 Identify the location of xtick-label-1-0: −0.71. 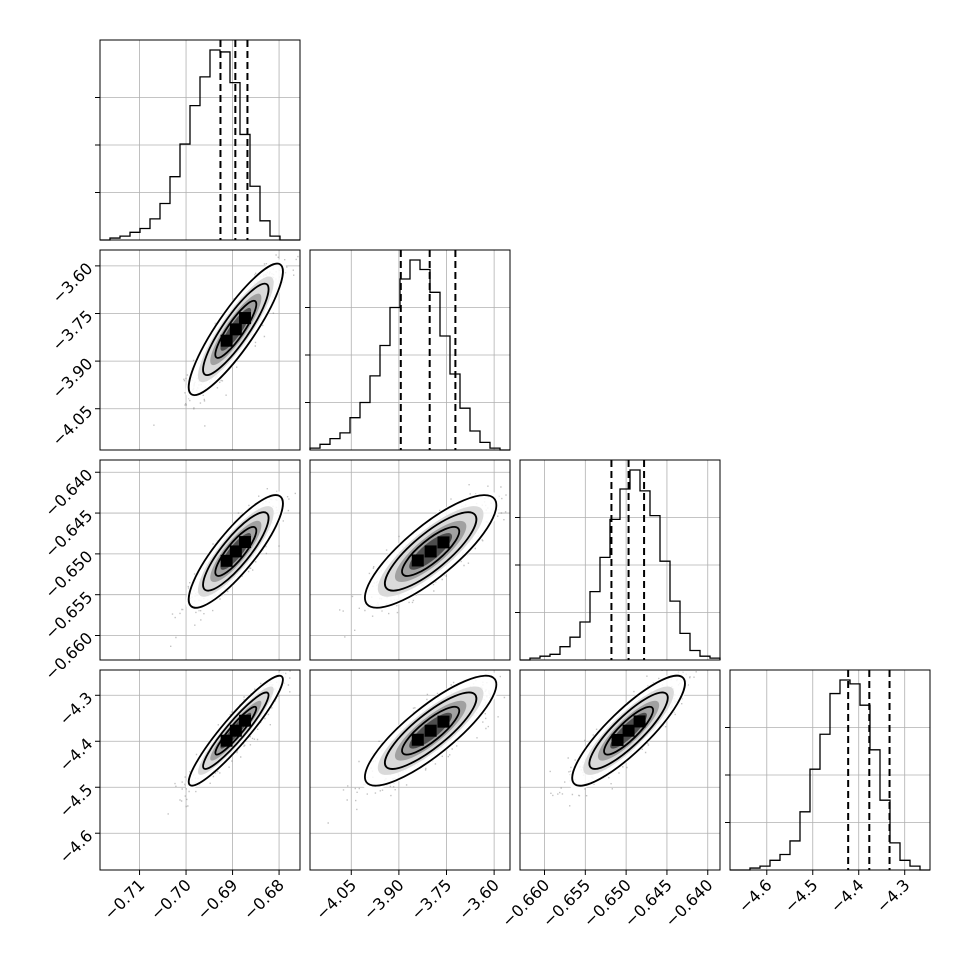
(124, 899).